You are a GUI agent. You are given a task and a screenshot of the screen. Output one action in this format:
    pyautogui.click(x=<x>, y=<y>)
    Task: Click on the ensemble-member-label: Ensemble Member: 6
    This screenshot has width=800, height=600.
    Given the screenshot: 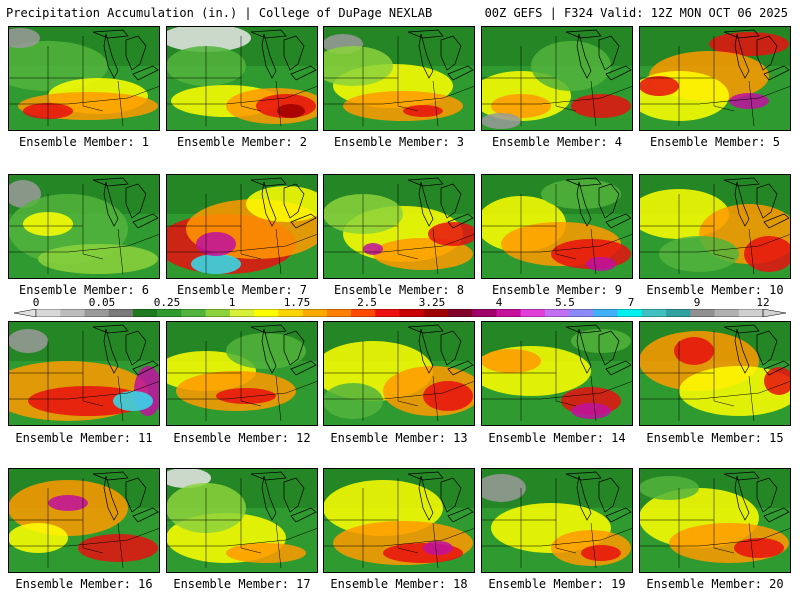 What is the action you would take?
    pyautogui.click(x=84, y=290)
    